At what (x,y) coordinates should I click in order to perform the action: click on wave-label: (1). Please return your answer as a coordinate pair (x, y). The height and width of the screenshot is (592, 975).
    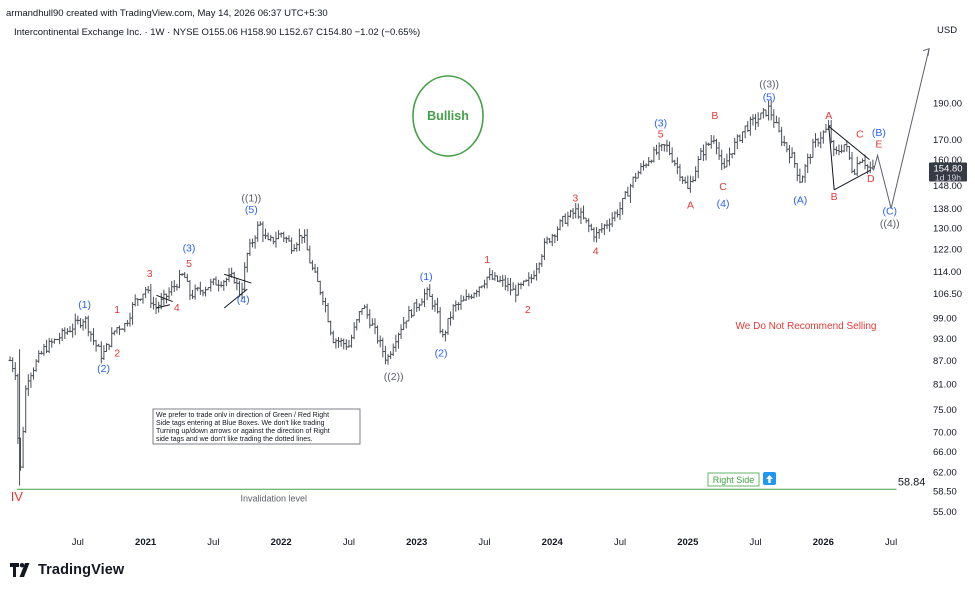
    Looking at the image, I should click on (84, 305).